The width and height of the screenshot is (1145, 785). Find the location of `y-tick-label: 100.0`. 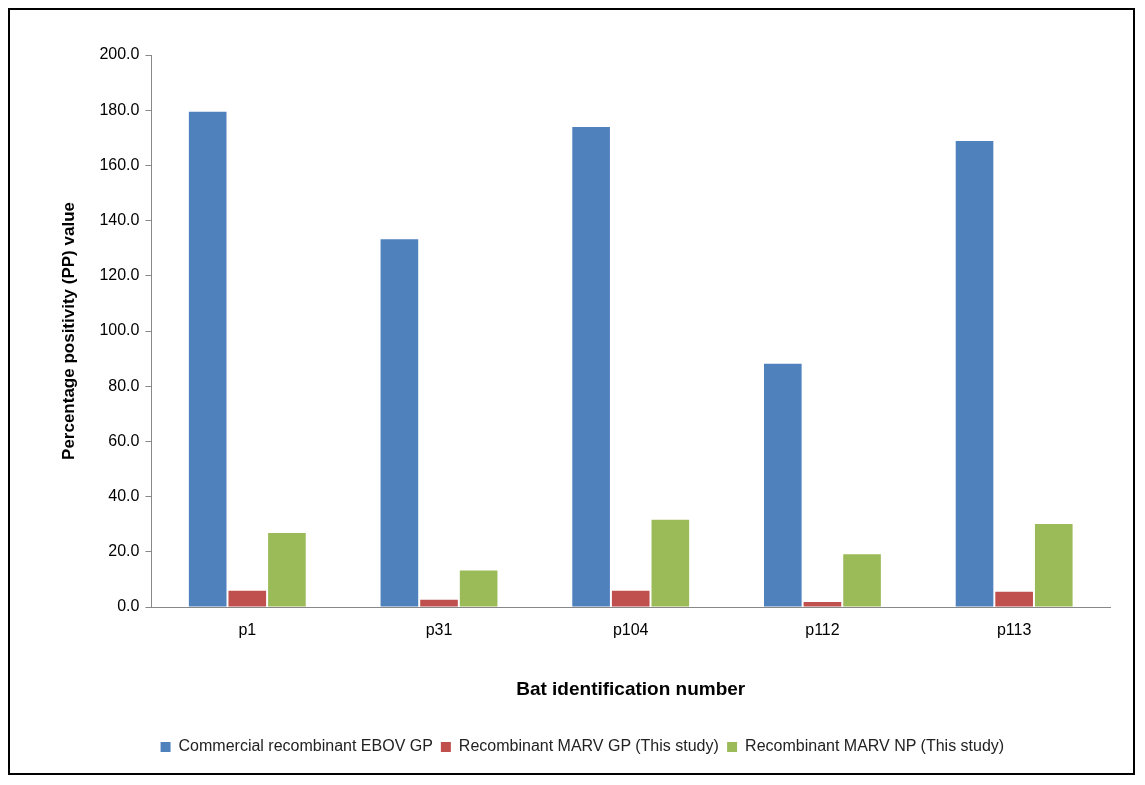

y-tick-label: 100.0 is located at coordinates (119, 330).